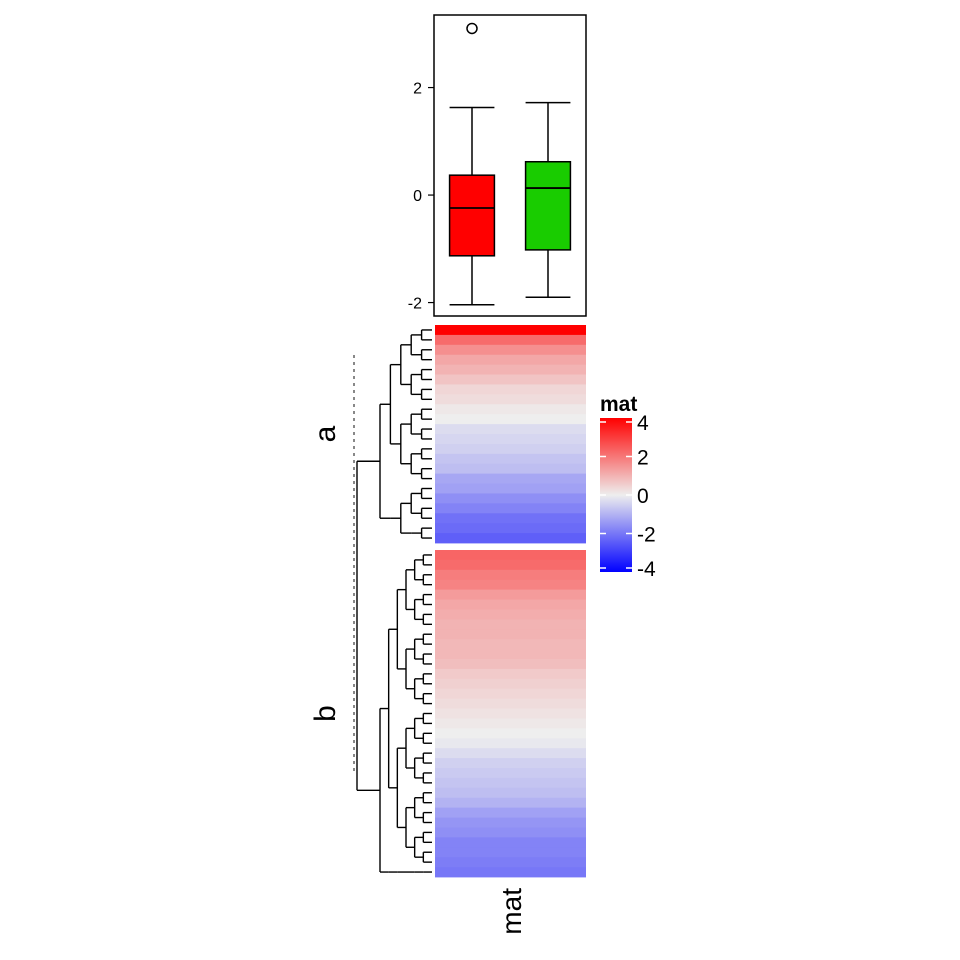 This screenshot has width=960, height=960. Describe the element at coordinates (646, 535) in the screenshot. I see `legend-tick-label: -2` at that location.